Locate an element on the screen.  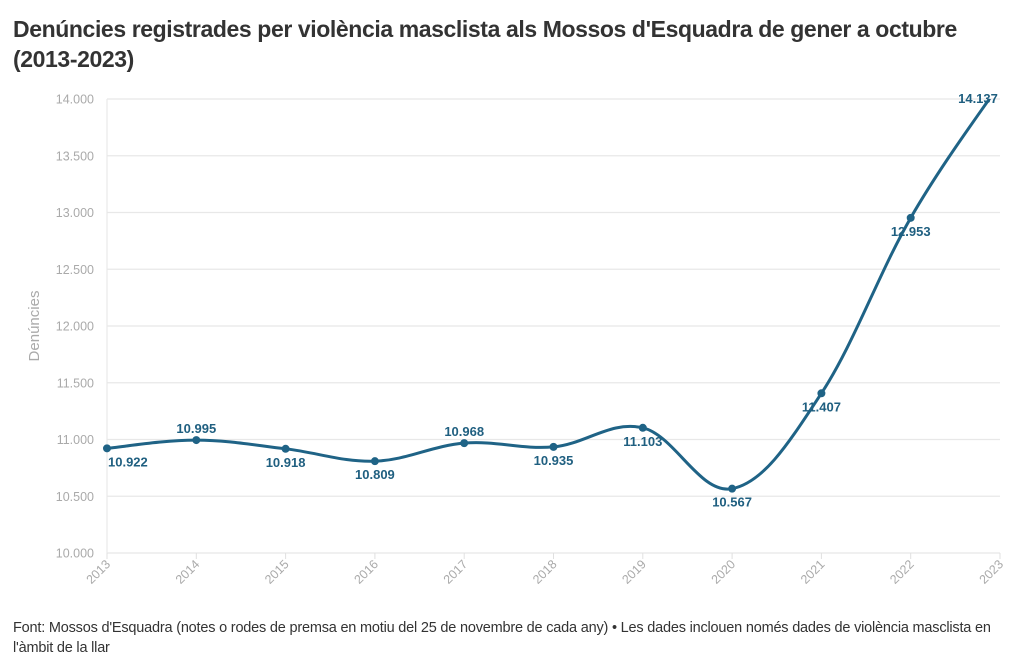
y-axis-label: Denúncies is located at coordinates (34, 326).